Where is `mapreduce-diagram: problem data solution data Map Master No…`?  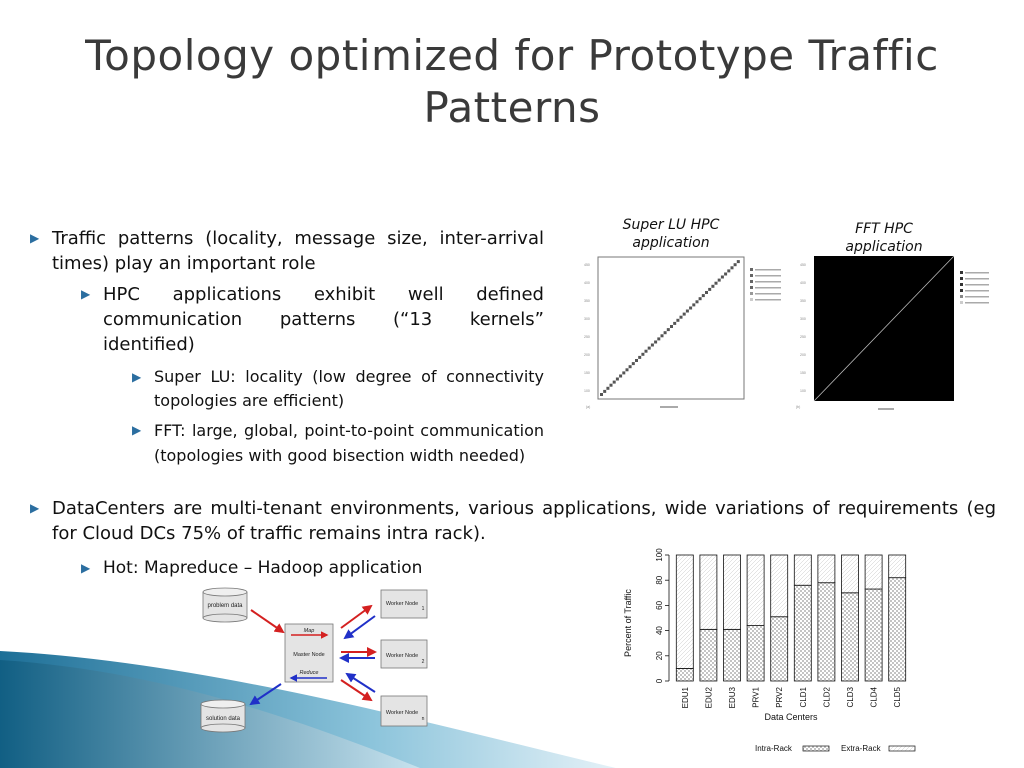
mapreduce-diagram: problem data solution data Map Master No… is located at coordinates (314, 660).